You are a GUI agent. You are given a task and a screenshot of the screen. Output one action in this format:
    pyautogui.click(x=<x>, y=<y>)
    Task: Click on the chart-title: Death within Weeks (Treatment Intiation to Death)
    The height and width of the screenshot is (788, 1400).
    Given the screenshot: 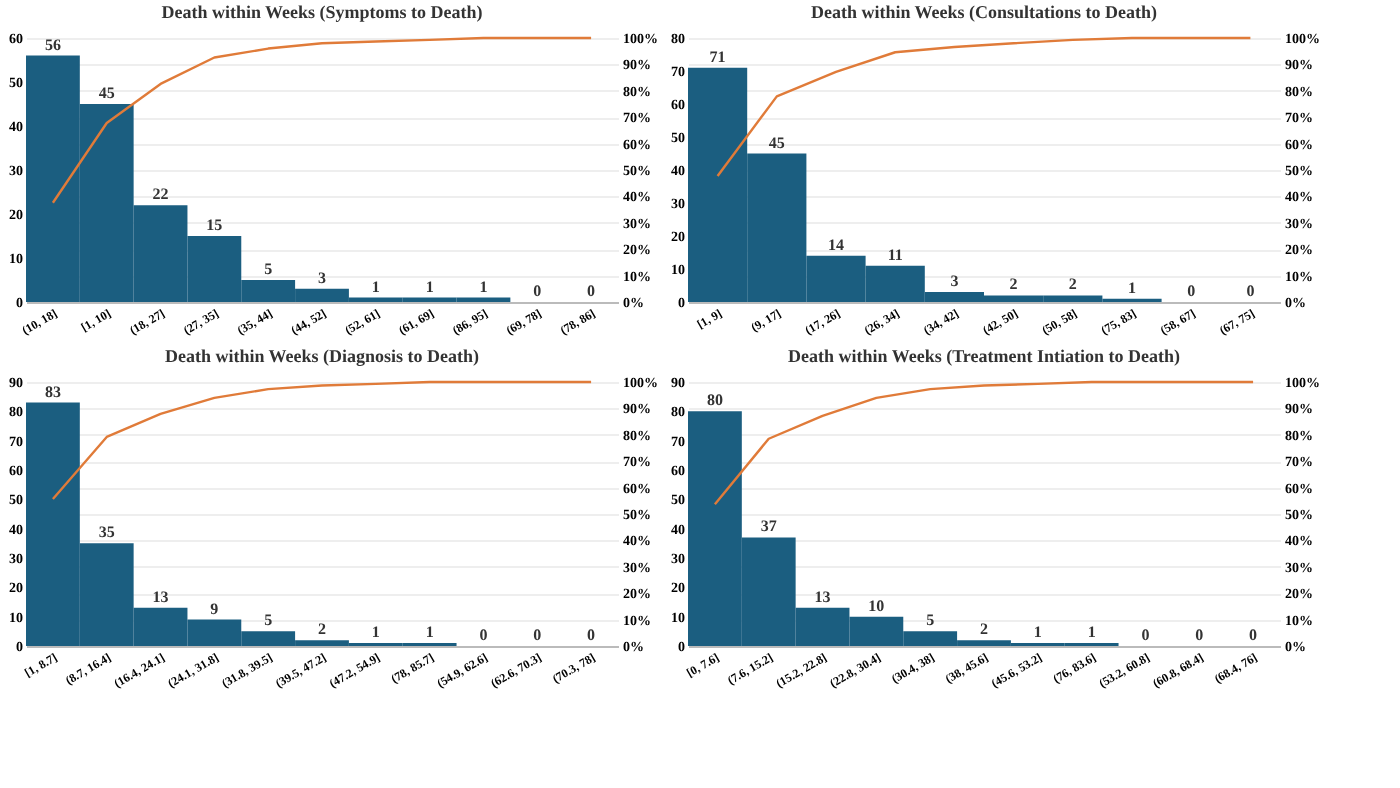 What is the action you would take?
    pyautogui.click(x=984, y=356)
    